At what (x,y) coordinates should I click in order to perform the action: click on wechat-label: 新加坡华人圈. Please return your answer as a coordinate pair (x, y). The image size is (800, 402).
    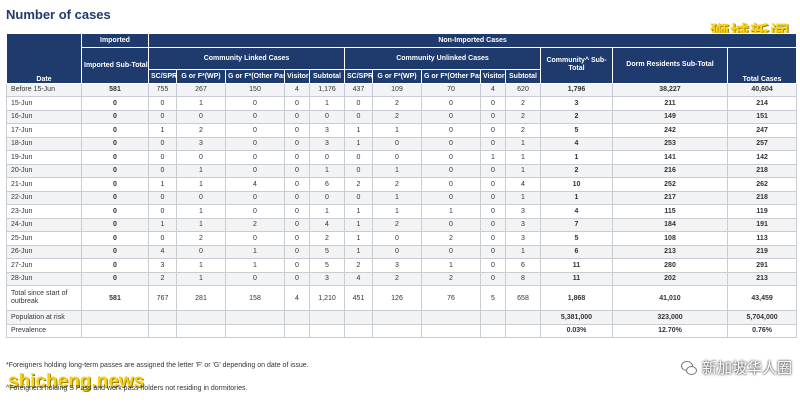
    Looking at the image, I should click on (746, 368).